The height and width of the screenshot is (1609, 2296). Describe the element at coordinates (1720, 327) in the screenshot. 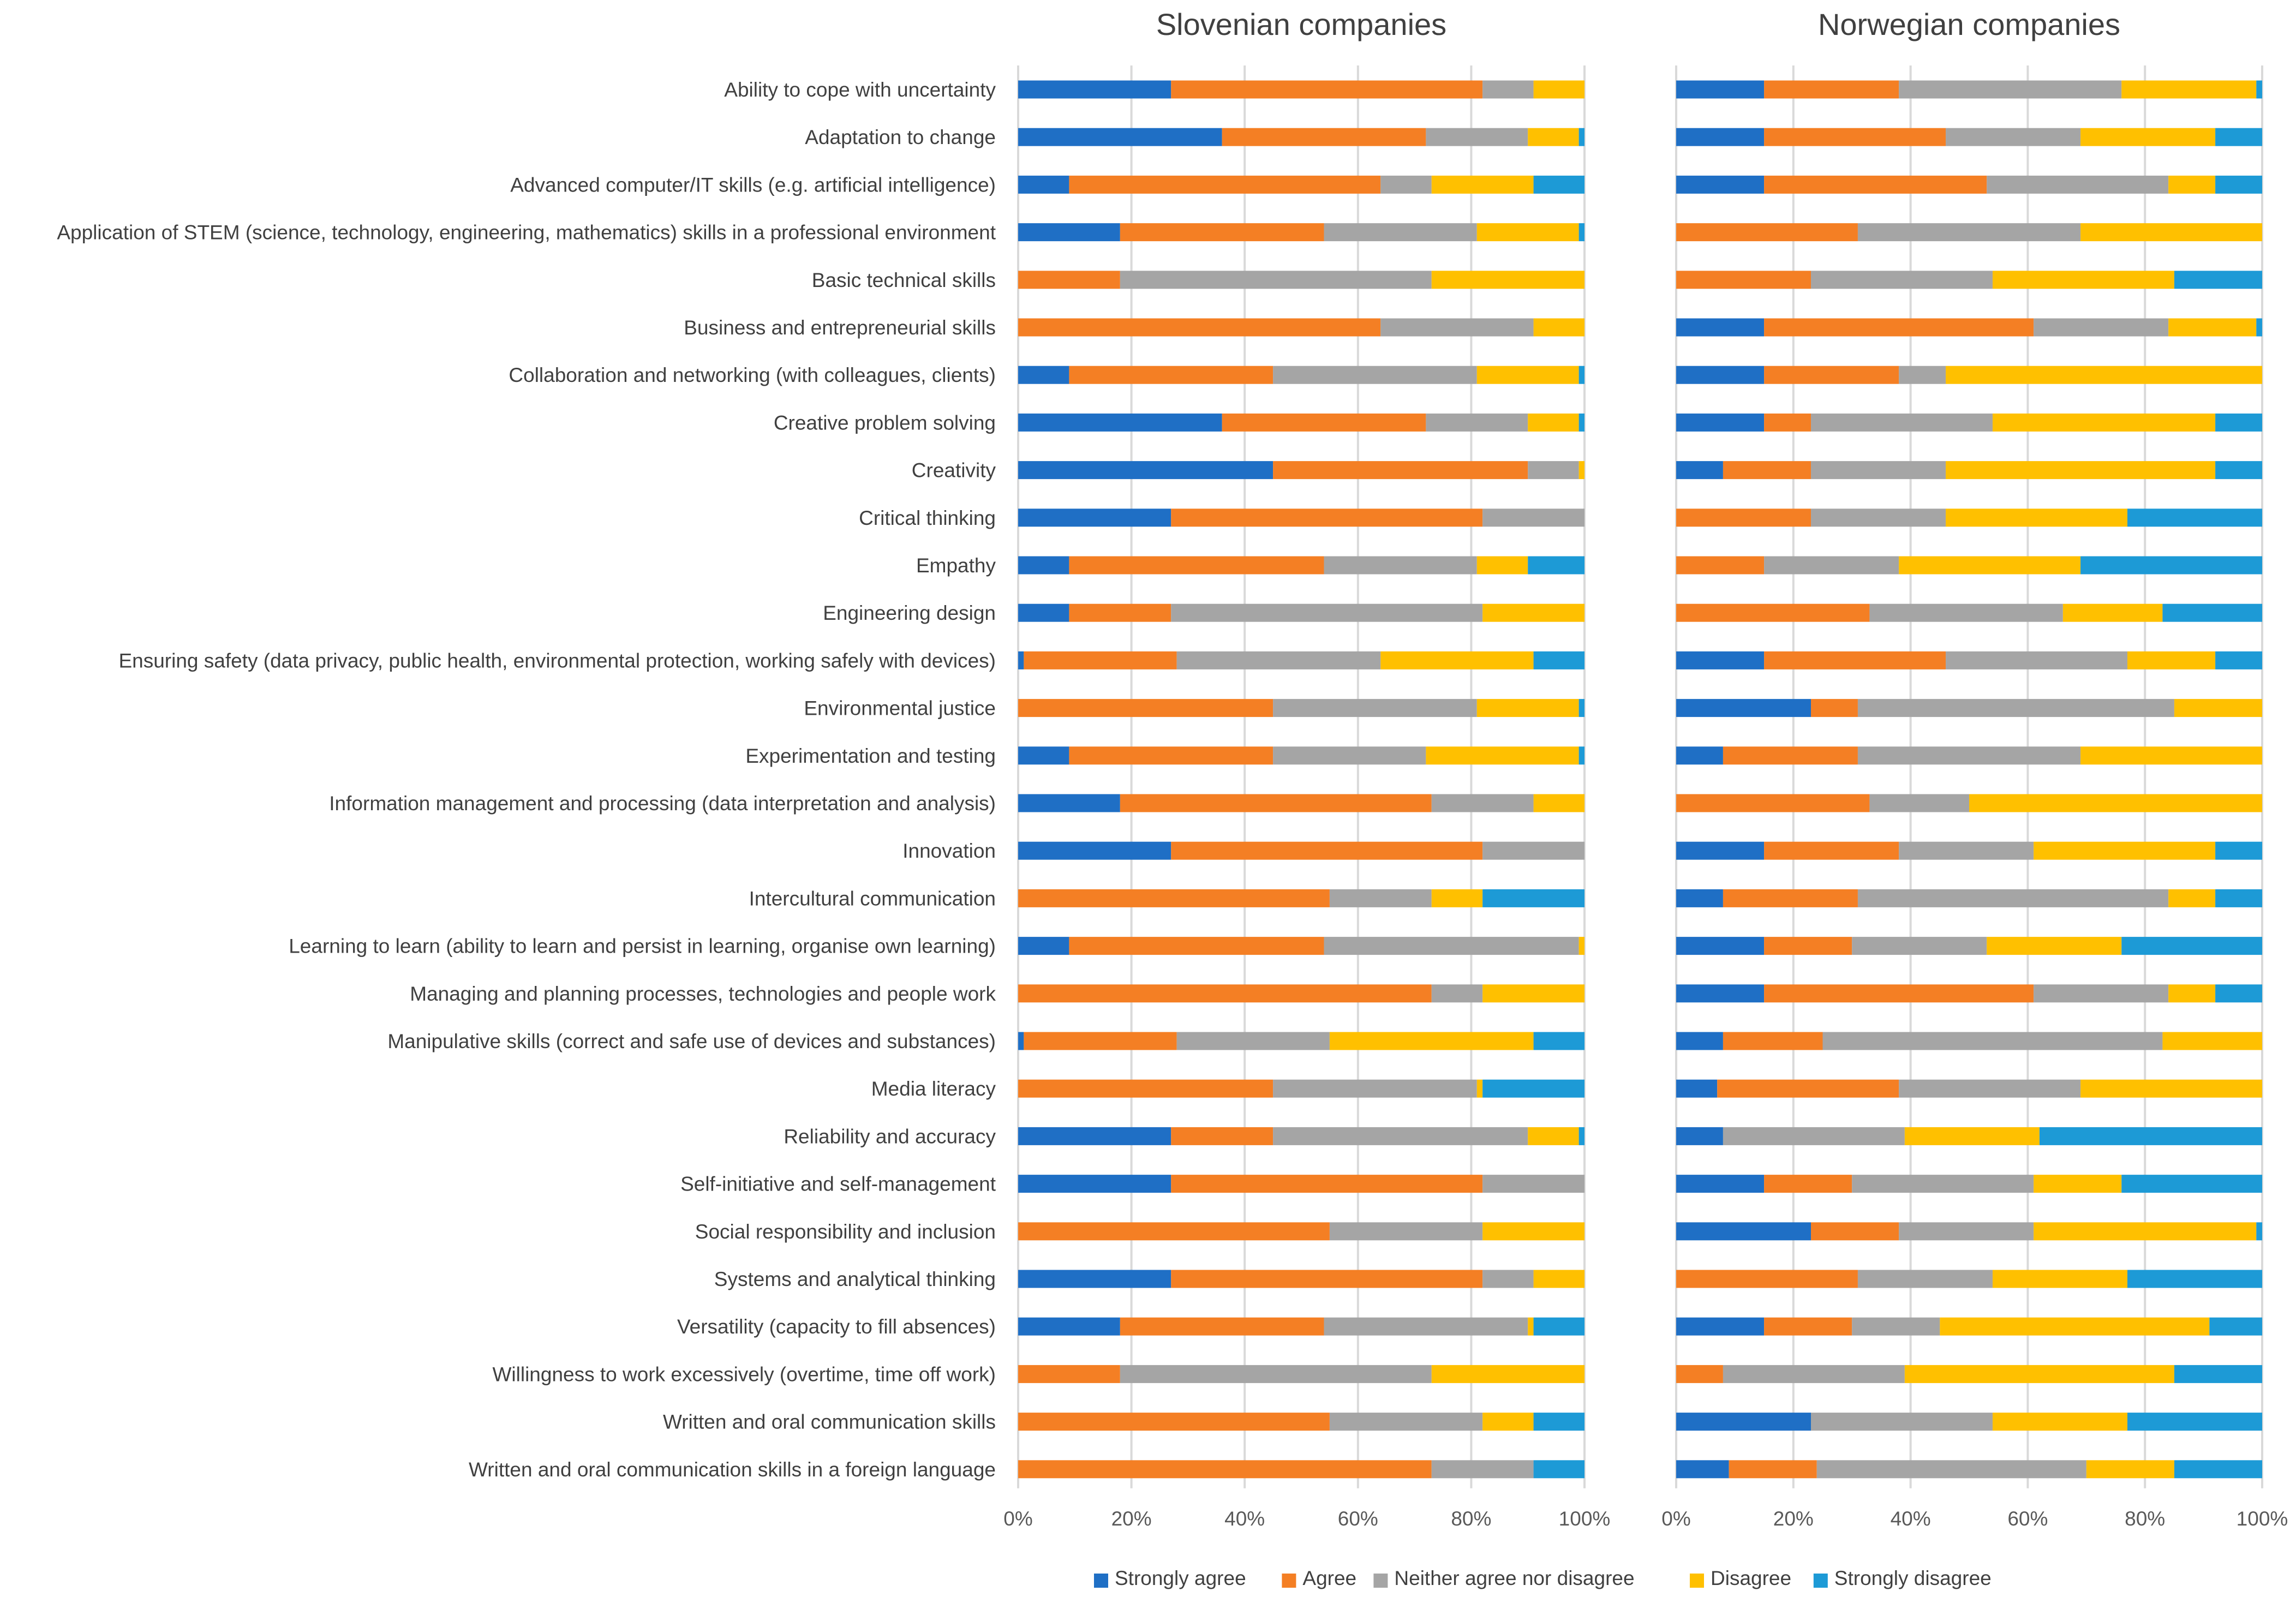

I see `bar-norwegian-companies-row-6-strongly-agree` at that location.